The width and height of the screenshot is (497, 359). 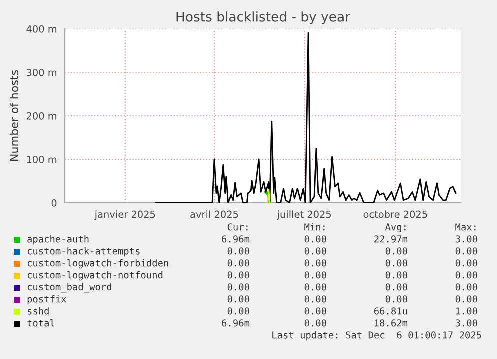 What do you see at coordinates (214, 214) in the screenshot?
I see `x-tick-label: avril 2025` at bounding box center [214, 214].